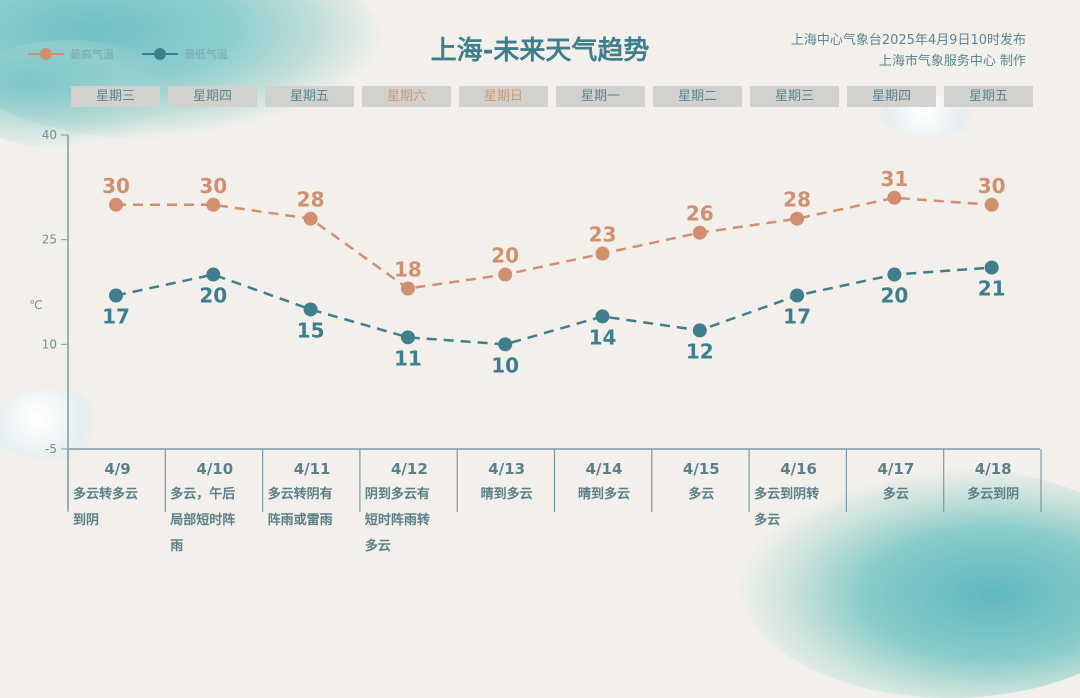  Describe the element at coordinates (214, 508) in the screenshot. I see `day-forecast-cell: 4/10 多云，午后局部短时阵雨` at that location.